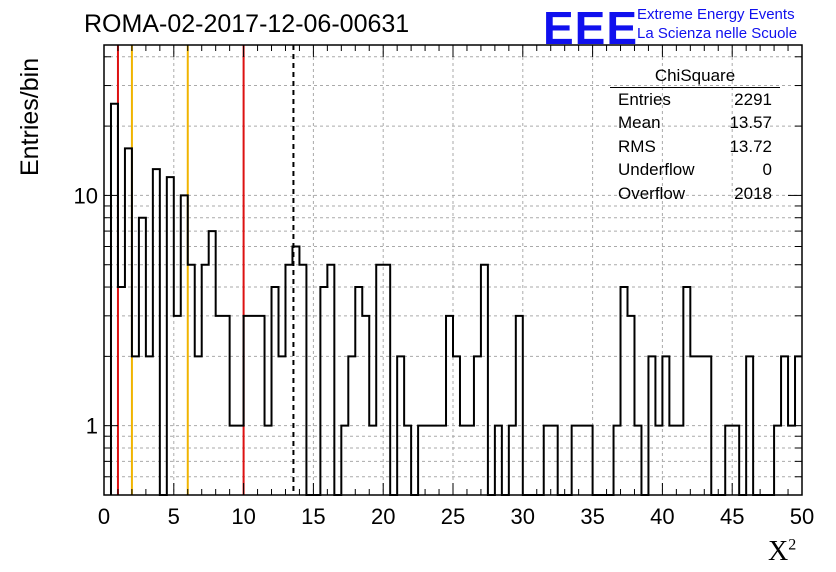 The width and height of the screenshot is (836, 572). Describe the element at coordinates (750, 146) in the screenshot. I see `stats-value: 13.72` at that location.